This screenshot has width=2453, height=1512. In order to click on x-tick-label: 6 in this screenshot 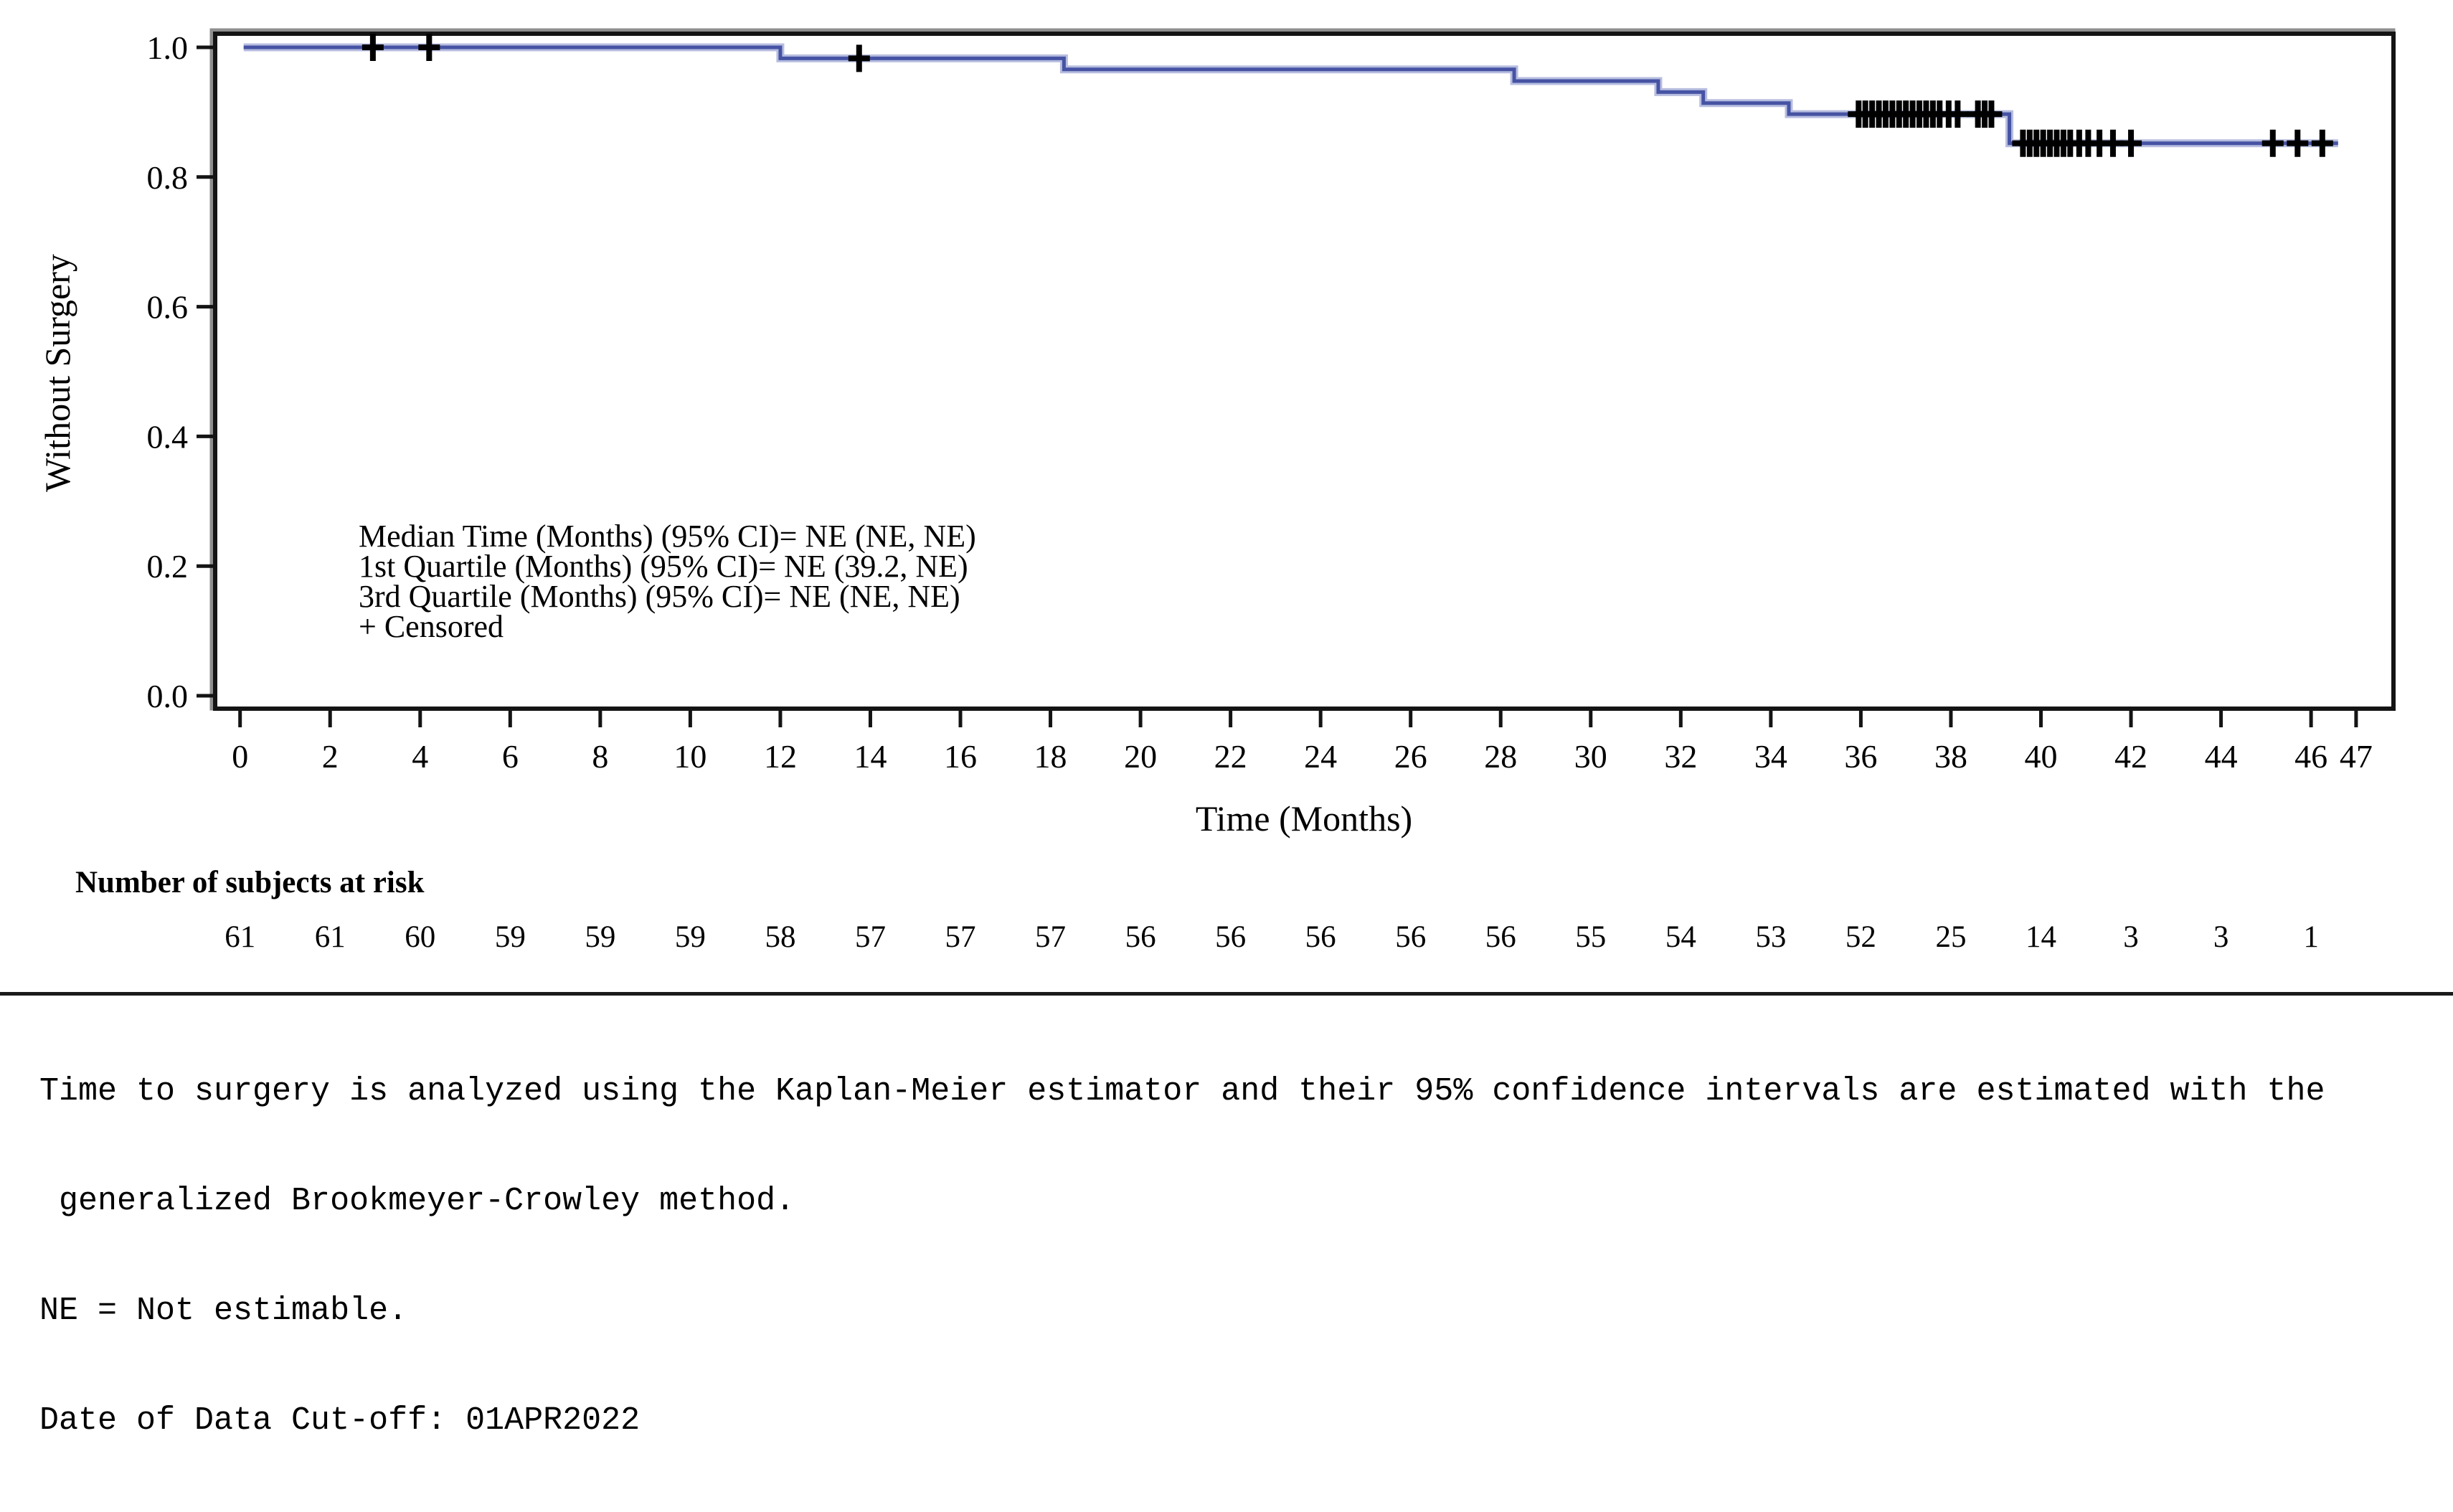, I will do `click(511, 757)`.